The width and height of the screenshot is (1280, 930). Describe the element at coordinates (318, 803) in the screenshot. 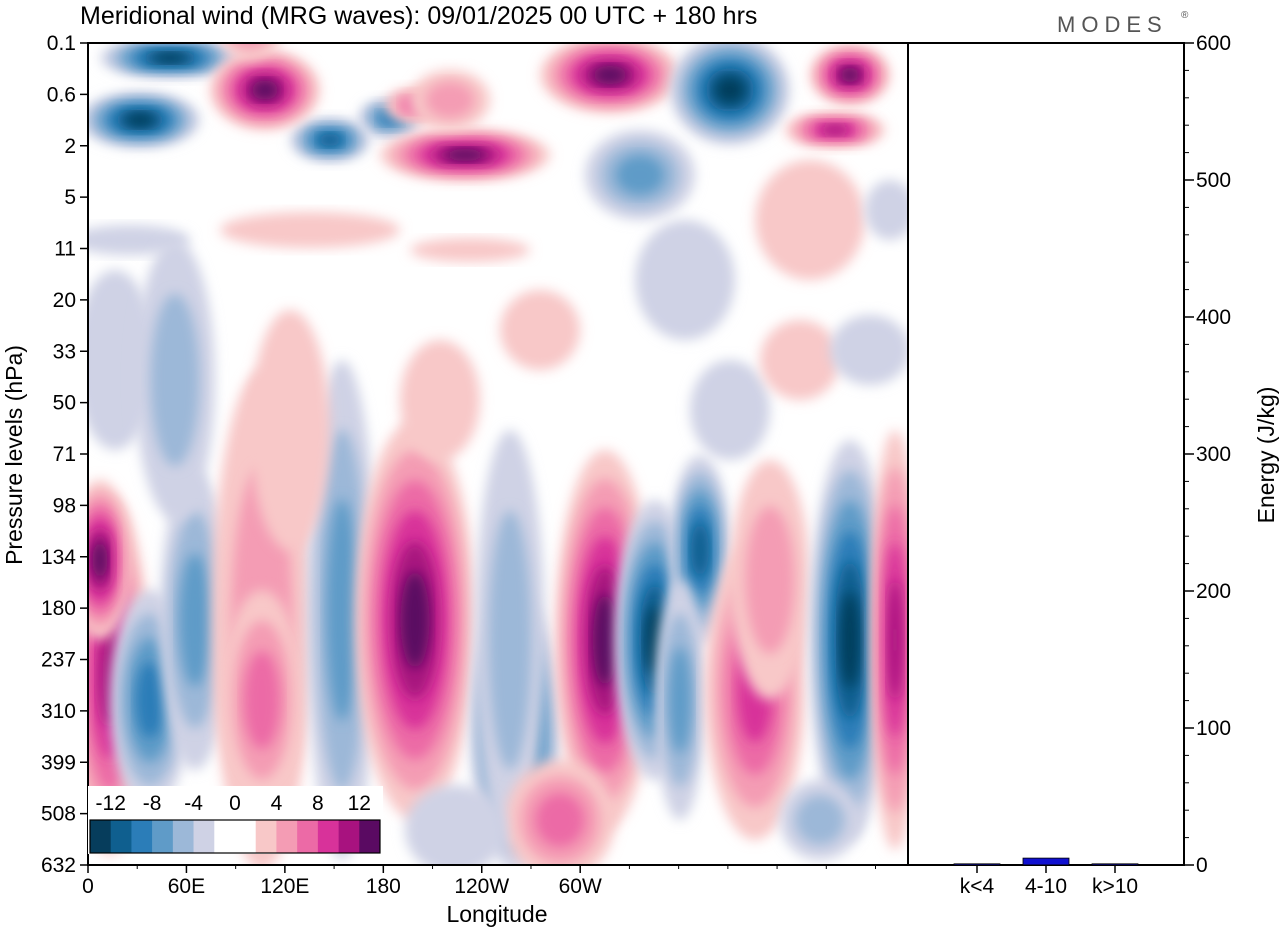

I see `colorbar-label: 8` at that location.